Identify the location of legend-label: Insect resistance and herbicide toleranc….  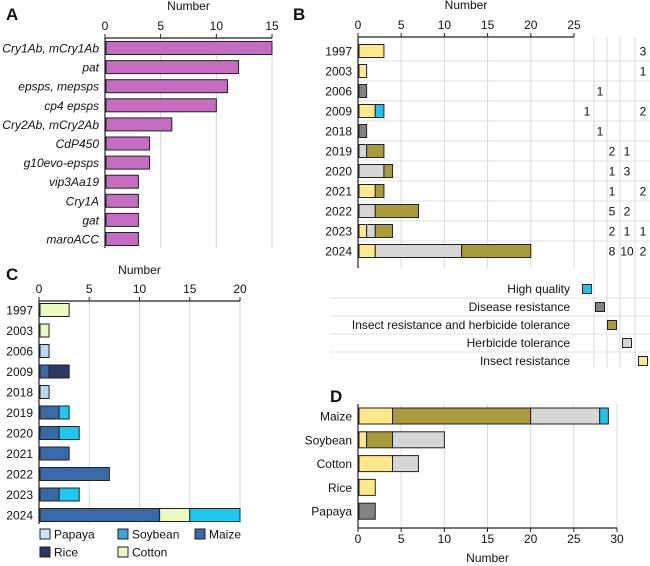
(461, 325).